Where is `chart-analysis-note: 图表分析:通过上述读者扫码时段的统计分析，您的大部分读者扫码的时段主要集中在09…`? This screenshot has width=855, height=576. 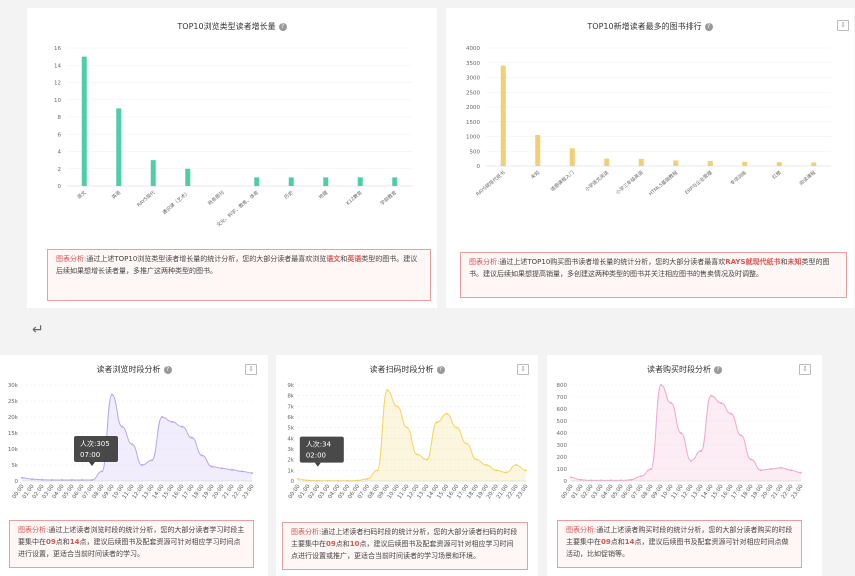 chart-analysis-note: 图表分析:通过上述读者扫码时段的统计分析，您的大部分读者扫码的时段主要集中在09… is located at coordinates (405, 546).